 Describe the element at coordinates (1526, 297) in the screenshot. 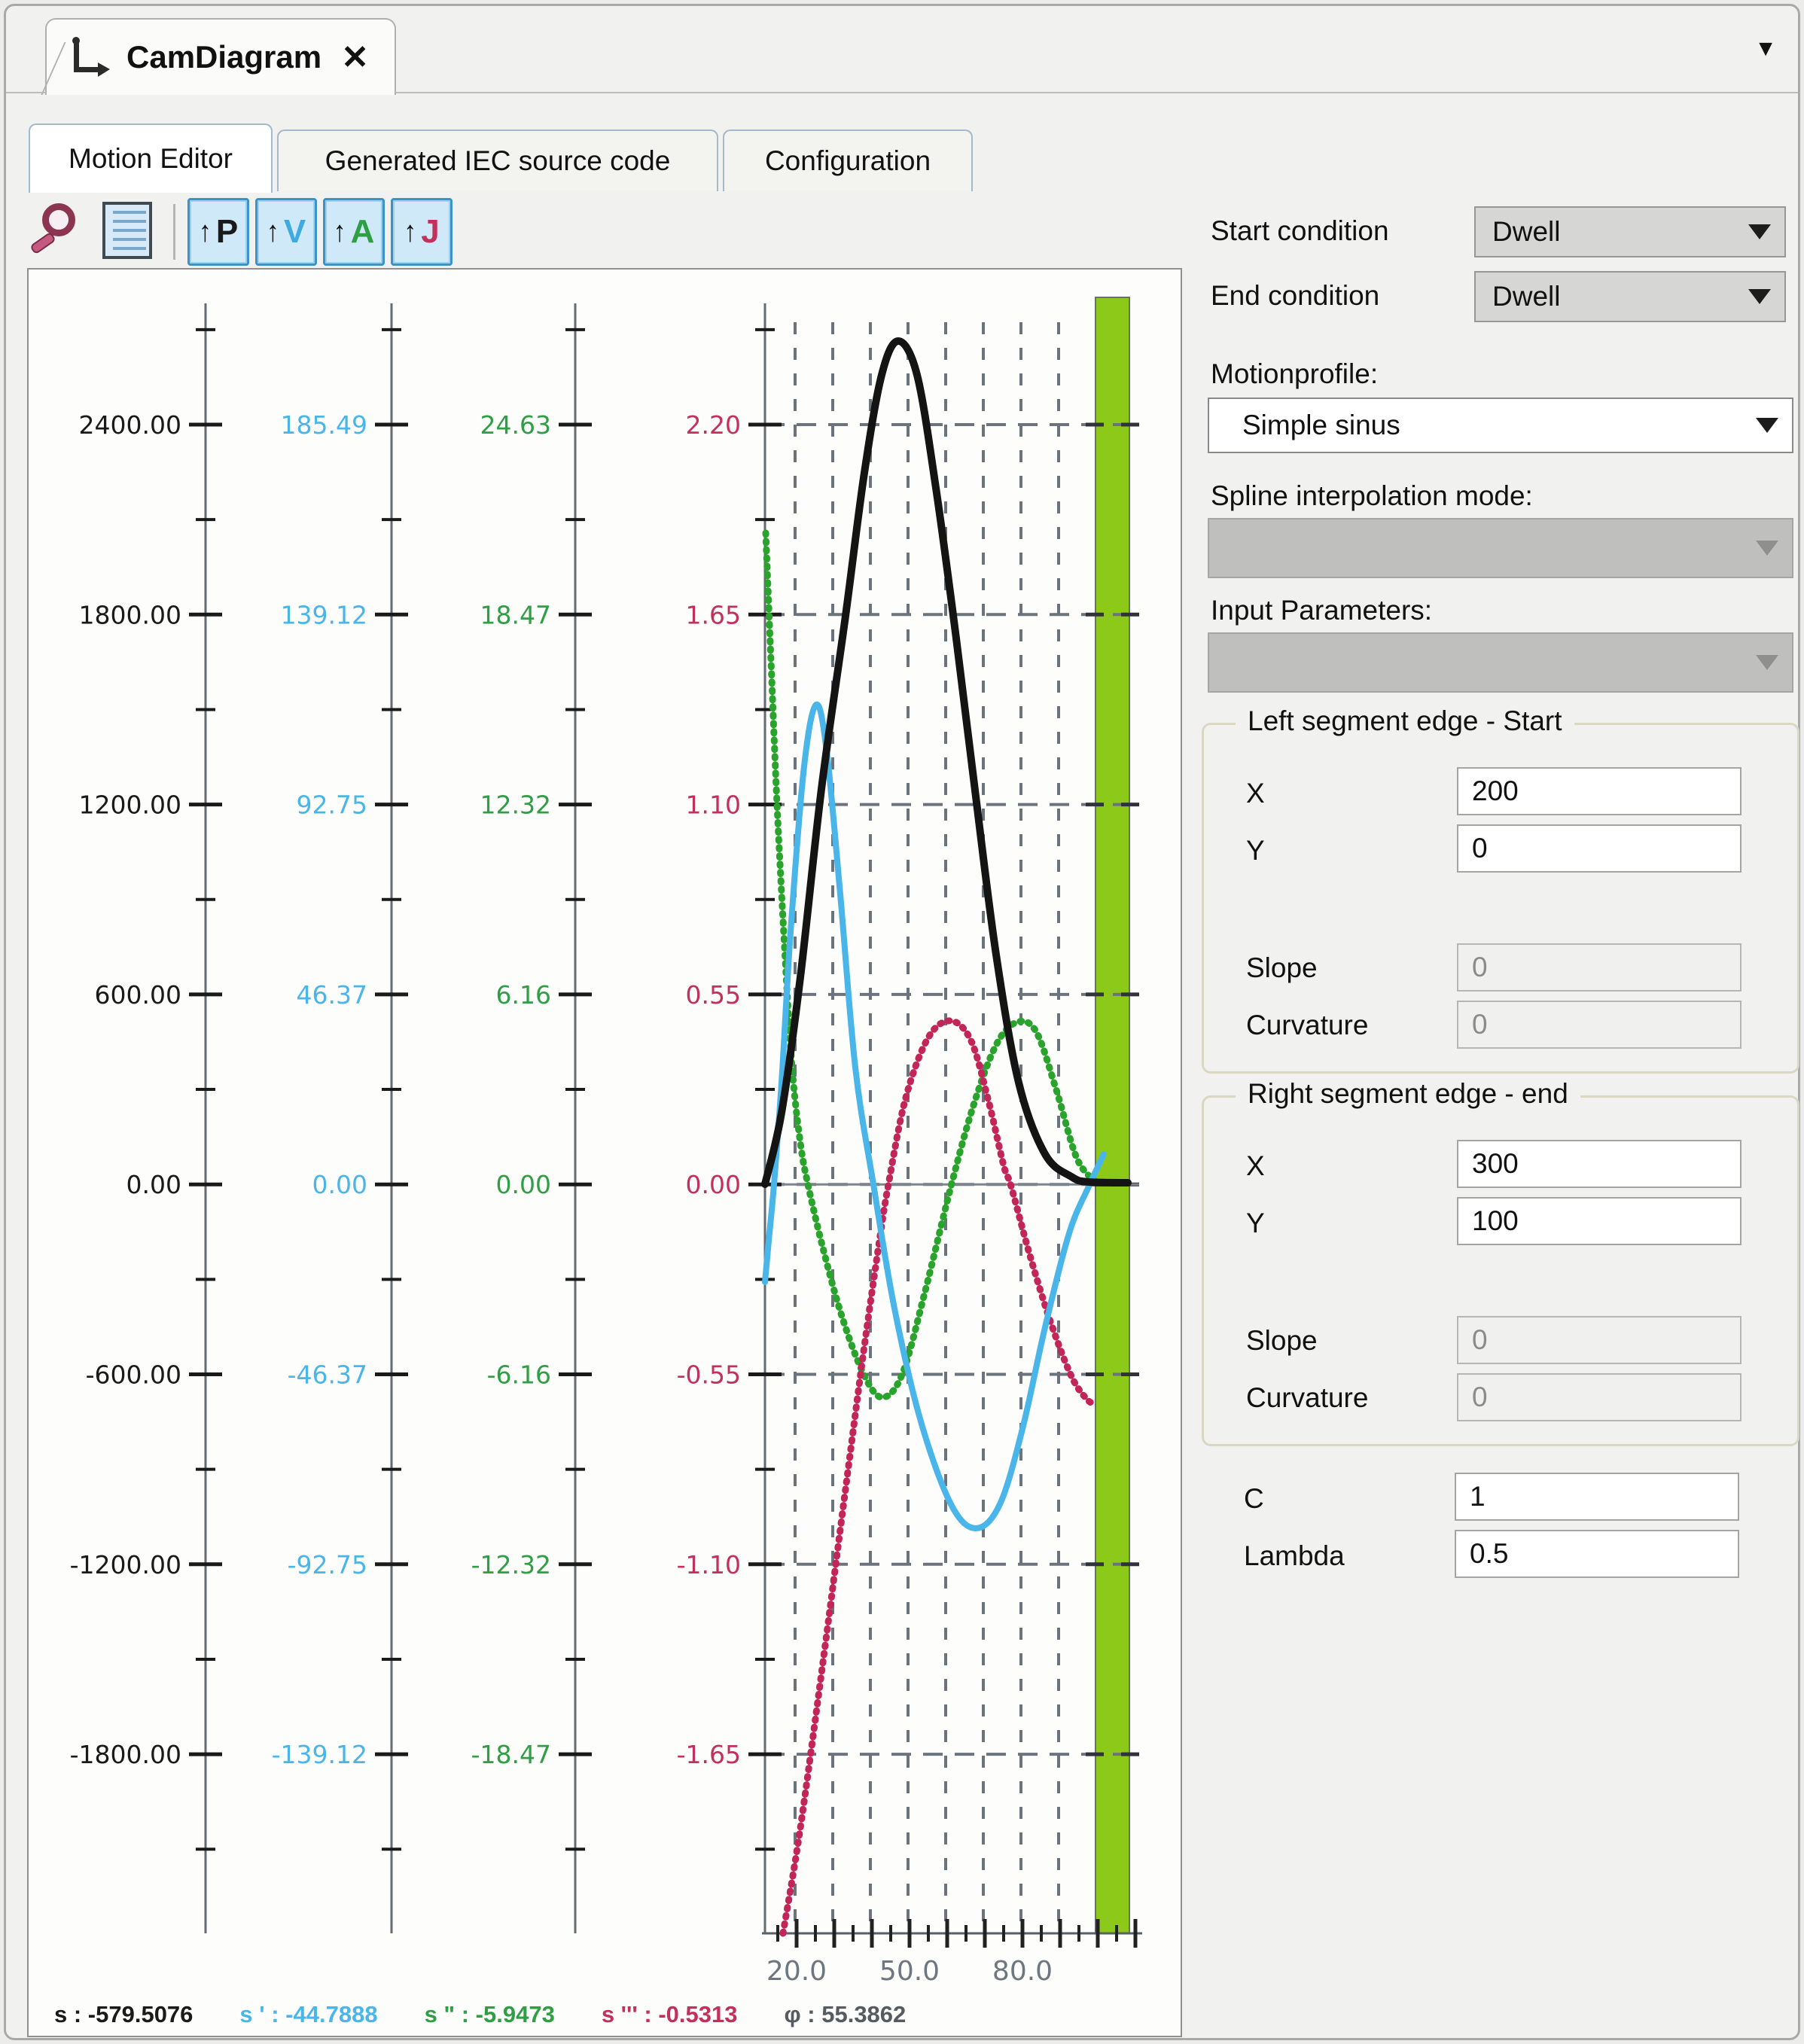

I see `end-condition-value: Dwell` at that location.